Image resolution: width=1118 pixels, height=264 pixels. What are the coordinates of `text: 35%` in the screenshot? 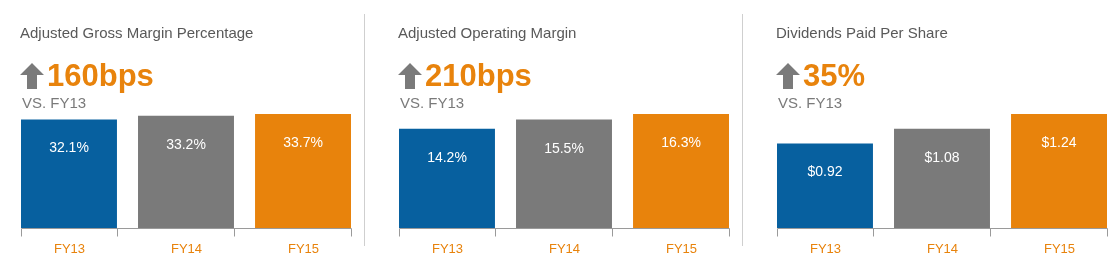 It's located at (834, 76).